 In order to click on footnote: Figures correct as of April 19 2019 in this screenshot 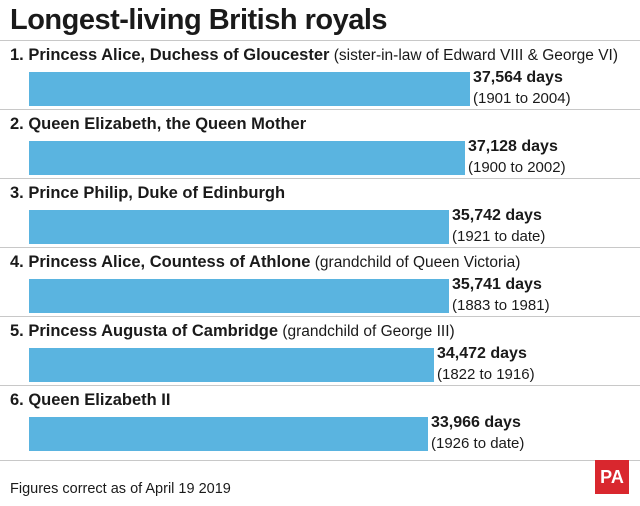, I will do `click(120, 489)`.